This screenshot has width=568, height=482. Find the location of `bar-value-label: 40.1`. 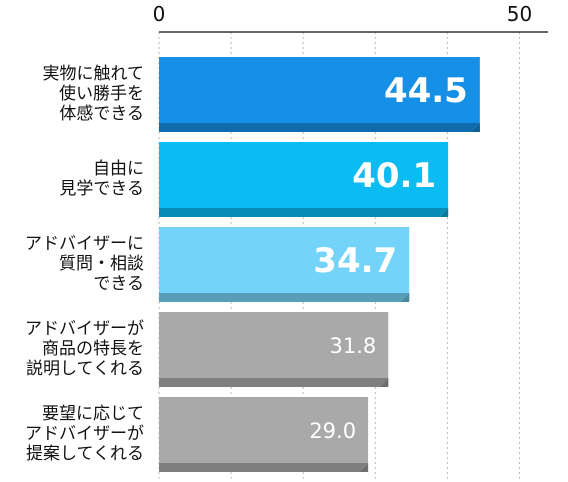

bar-value-label: 40.1 is located at coordinates (394, 176).